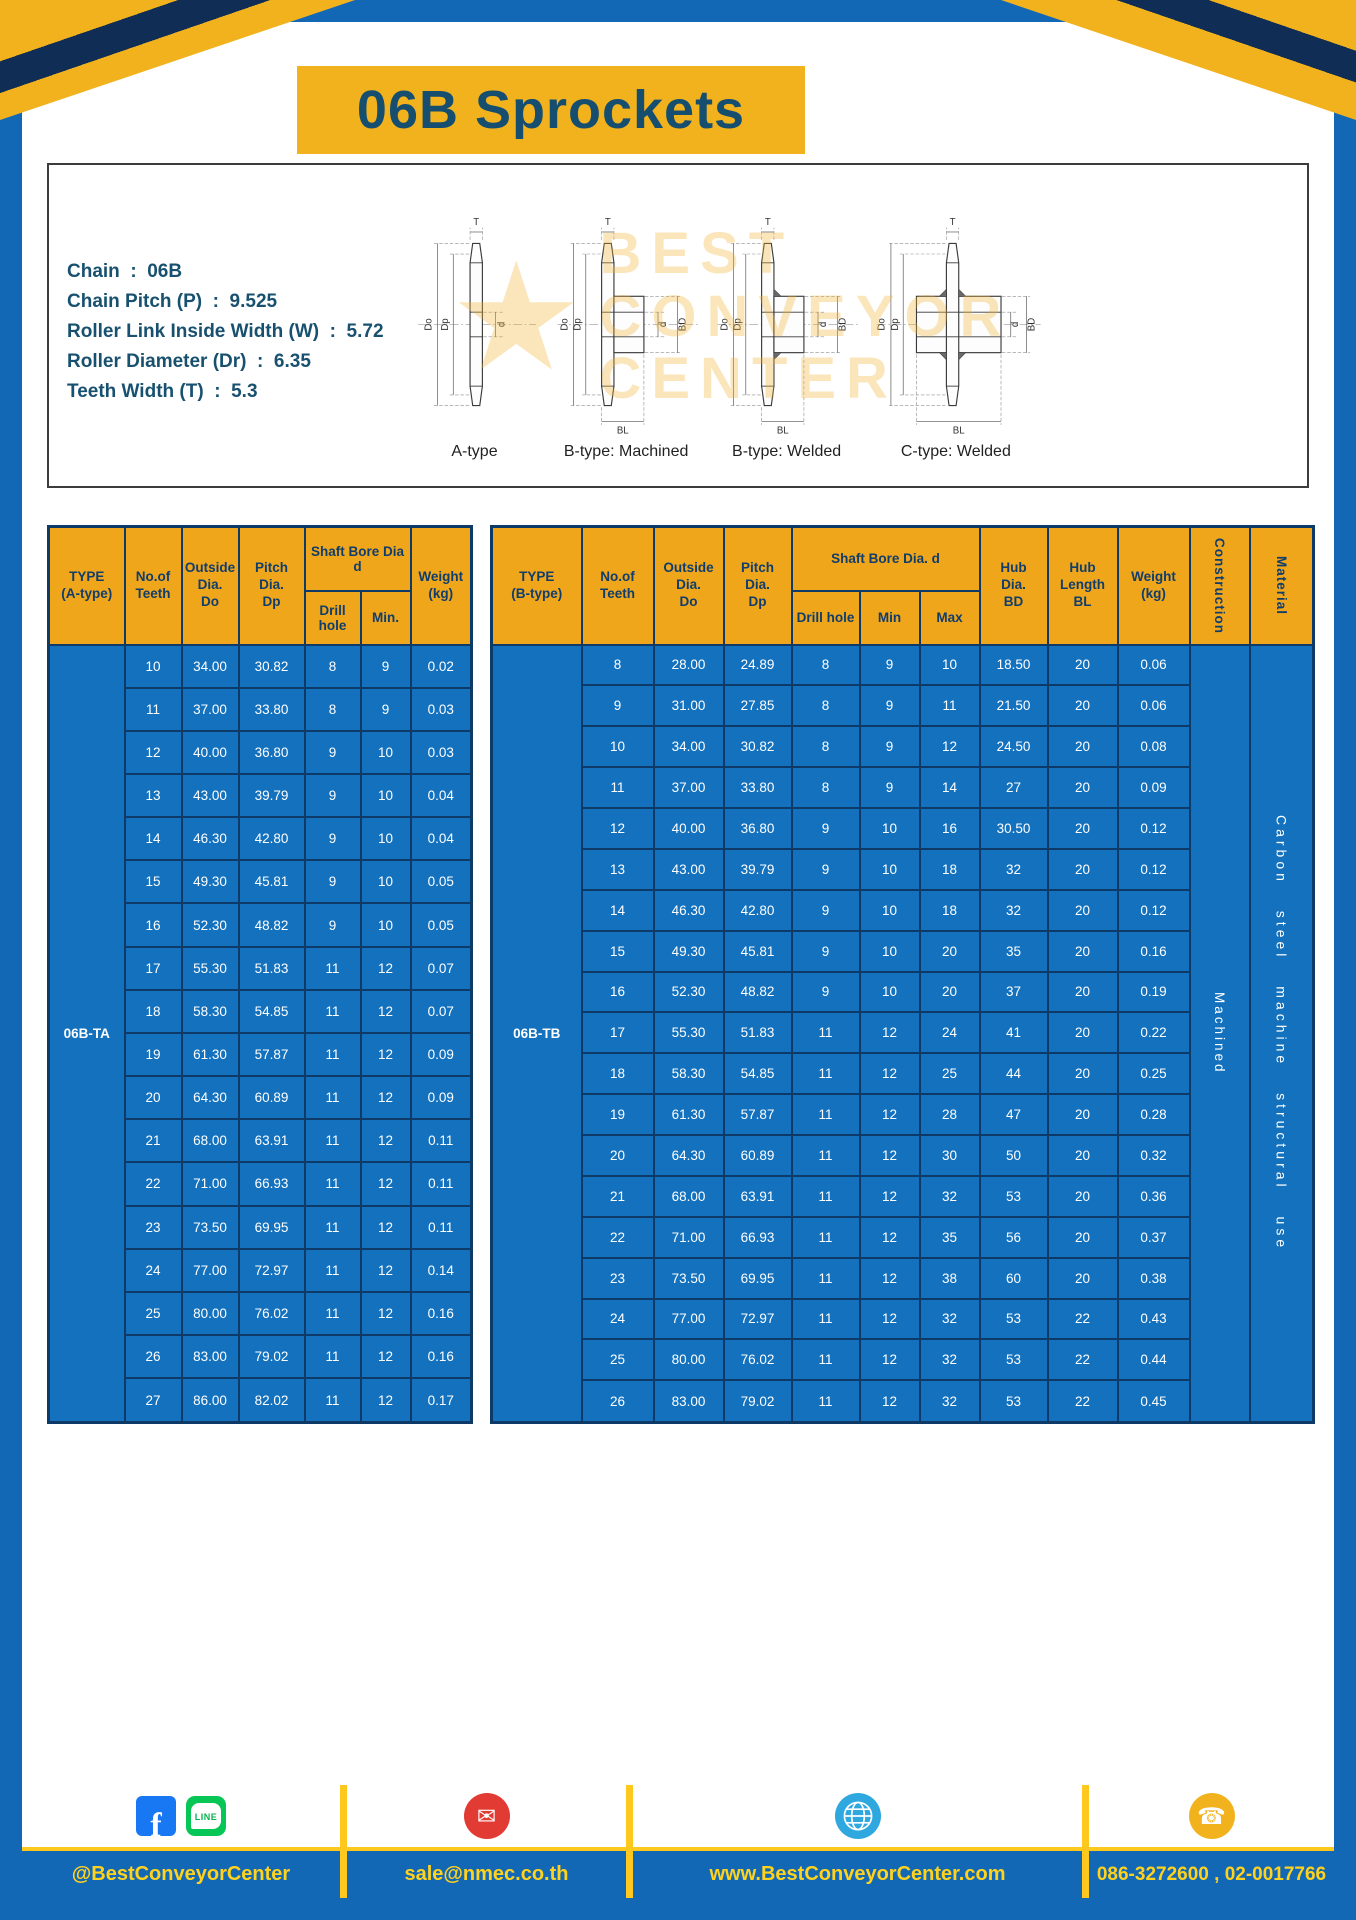 The height and width of the screenshot is (1920, 1356). I want to click on data-cell: 38, so click(949, 1278).